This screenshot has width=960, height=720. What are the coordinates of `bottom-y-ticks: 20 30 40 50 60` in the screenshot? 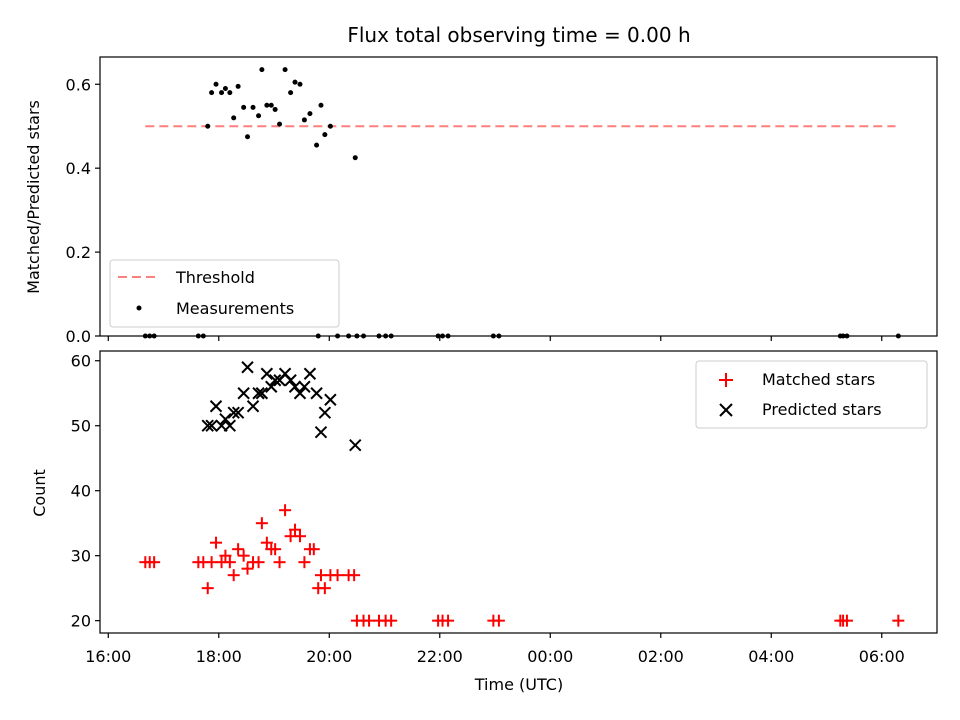 It's located at (85, 491).